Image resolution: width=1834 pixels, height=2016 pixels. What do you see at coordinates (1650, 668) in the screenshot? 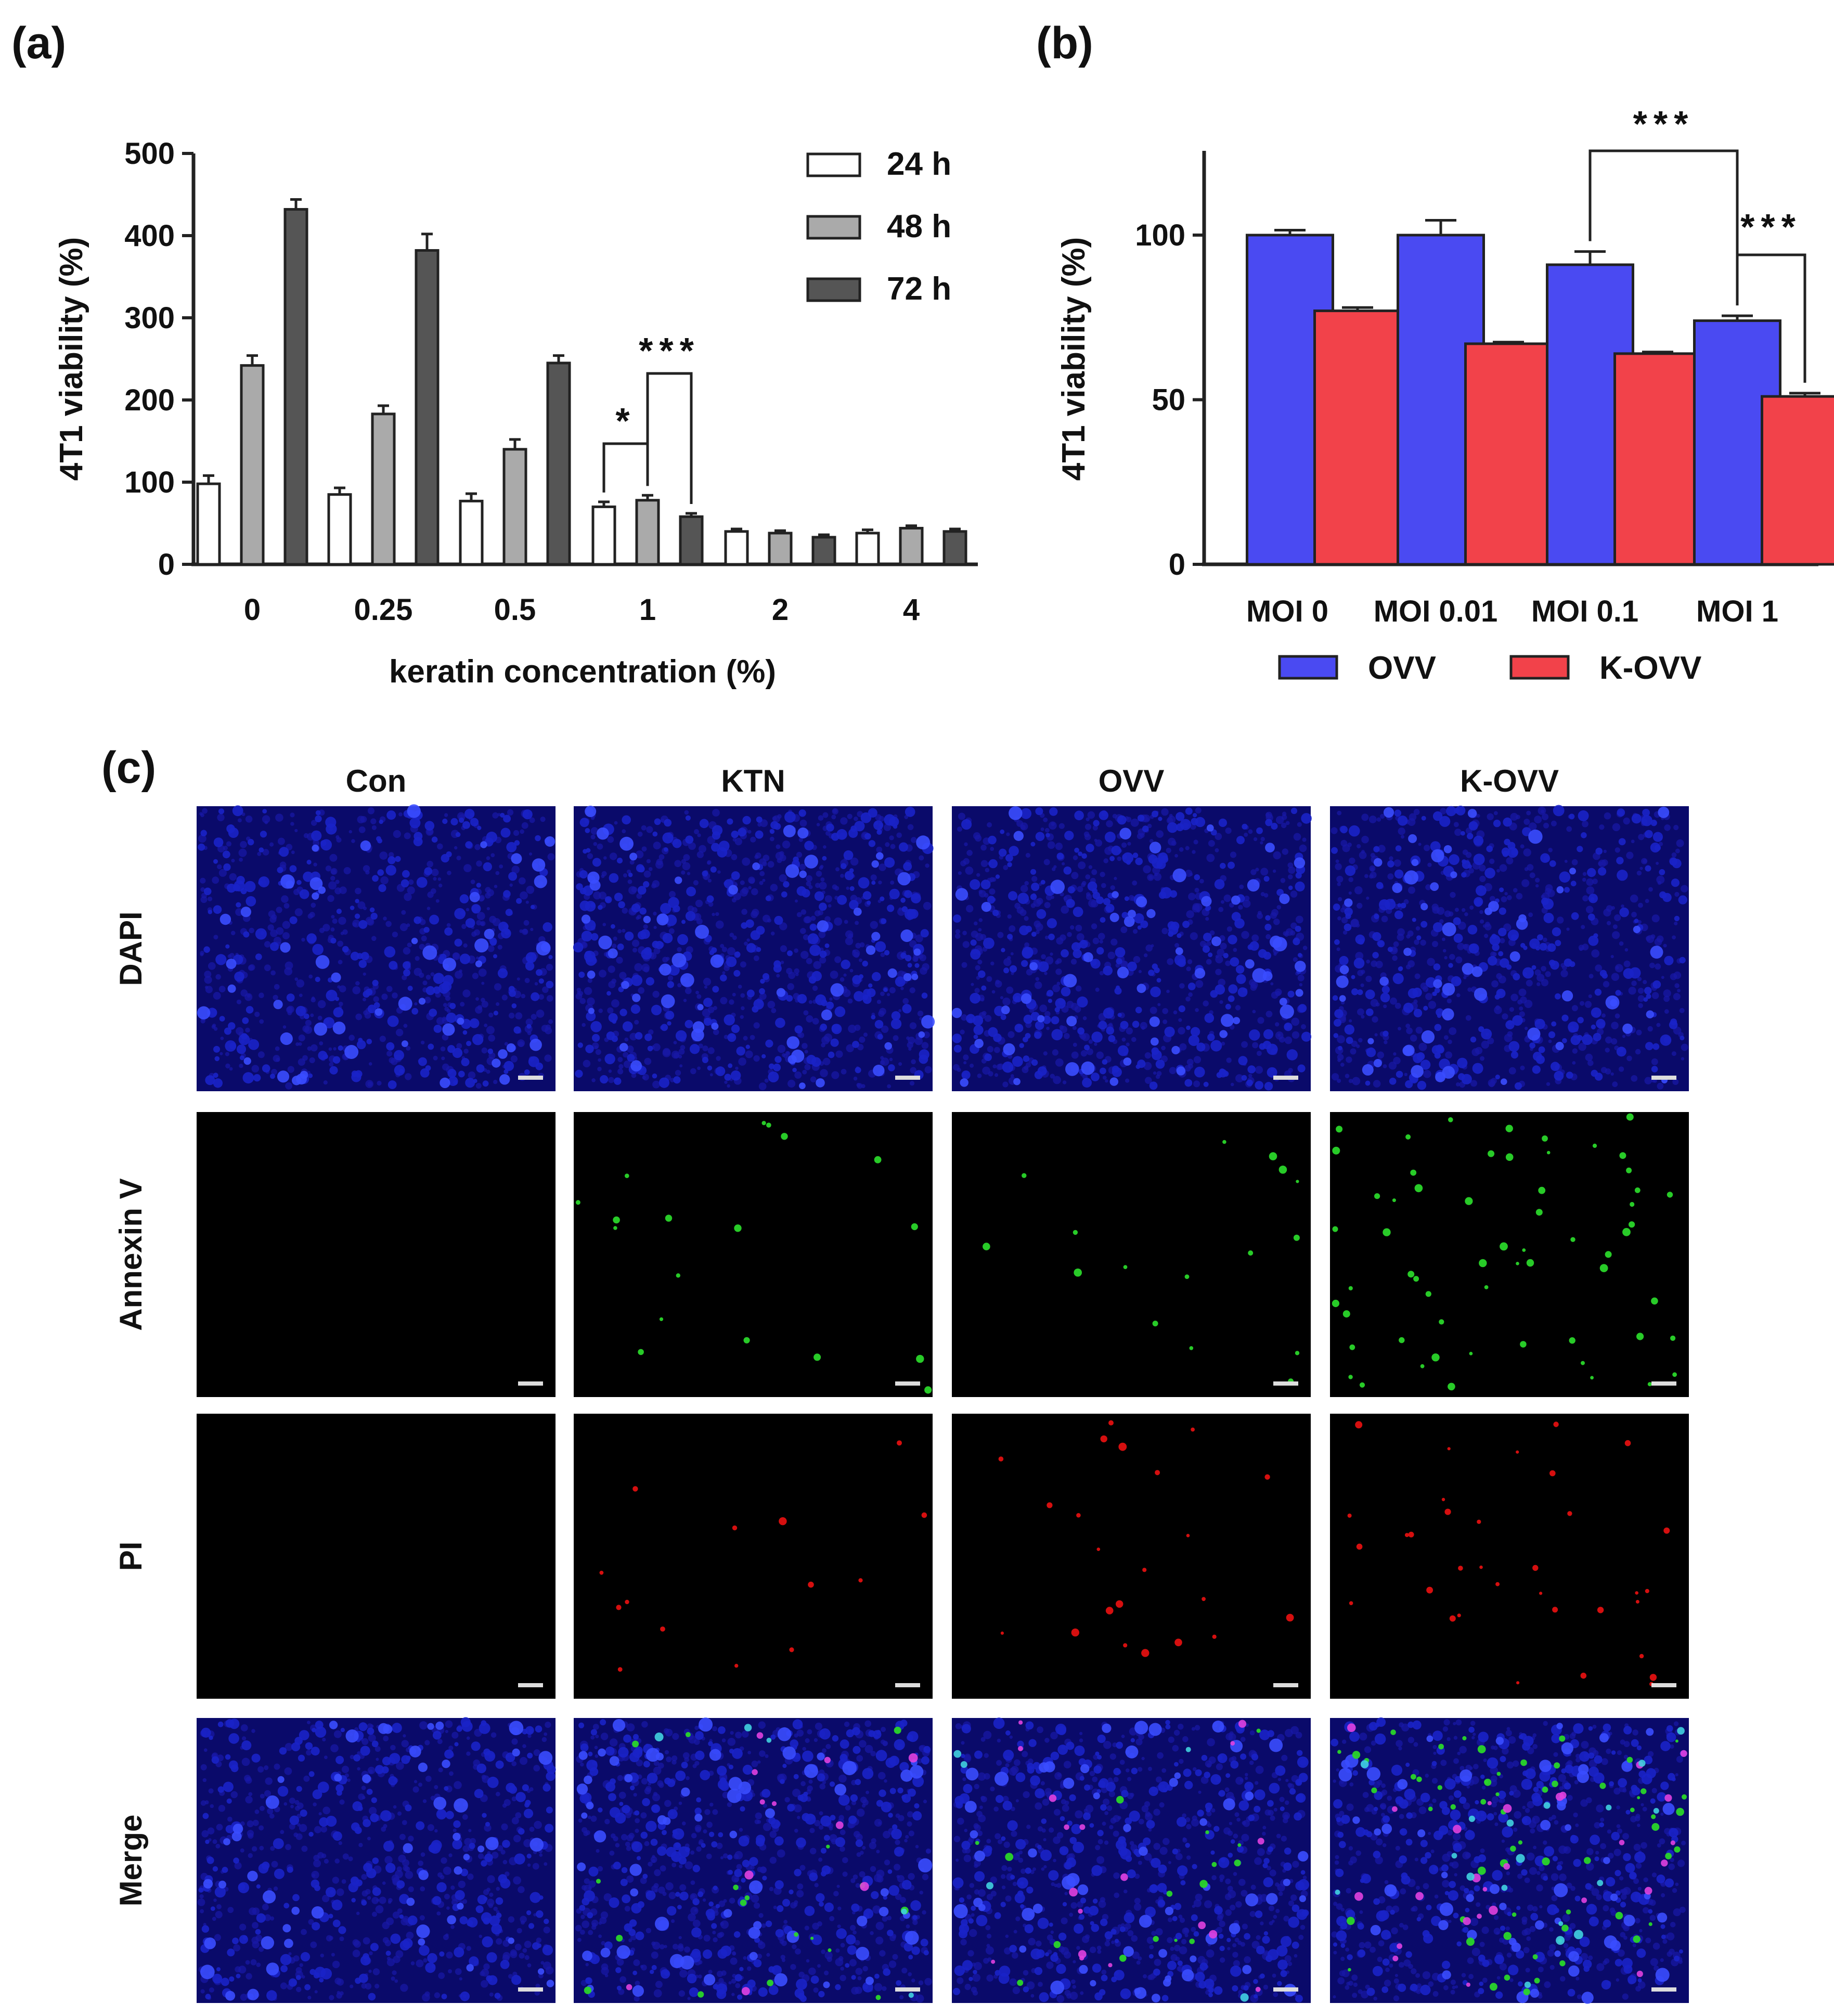
I see `legend-label-k-ovv: K-OVV` at bounding box center [1650, 668].